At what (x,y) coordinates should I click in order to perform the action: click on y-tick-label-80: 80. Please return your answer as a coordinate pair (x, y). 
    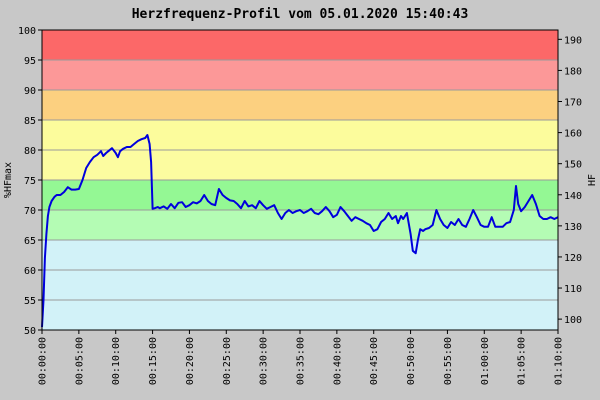
    Looking at the image, I should click on (30, 151).